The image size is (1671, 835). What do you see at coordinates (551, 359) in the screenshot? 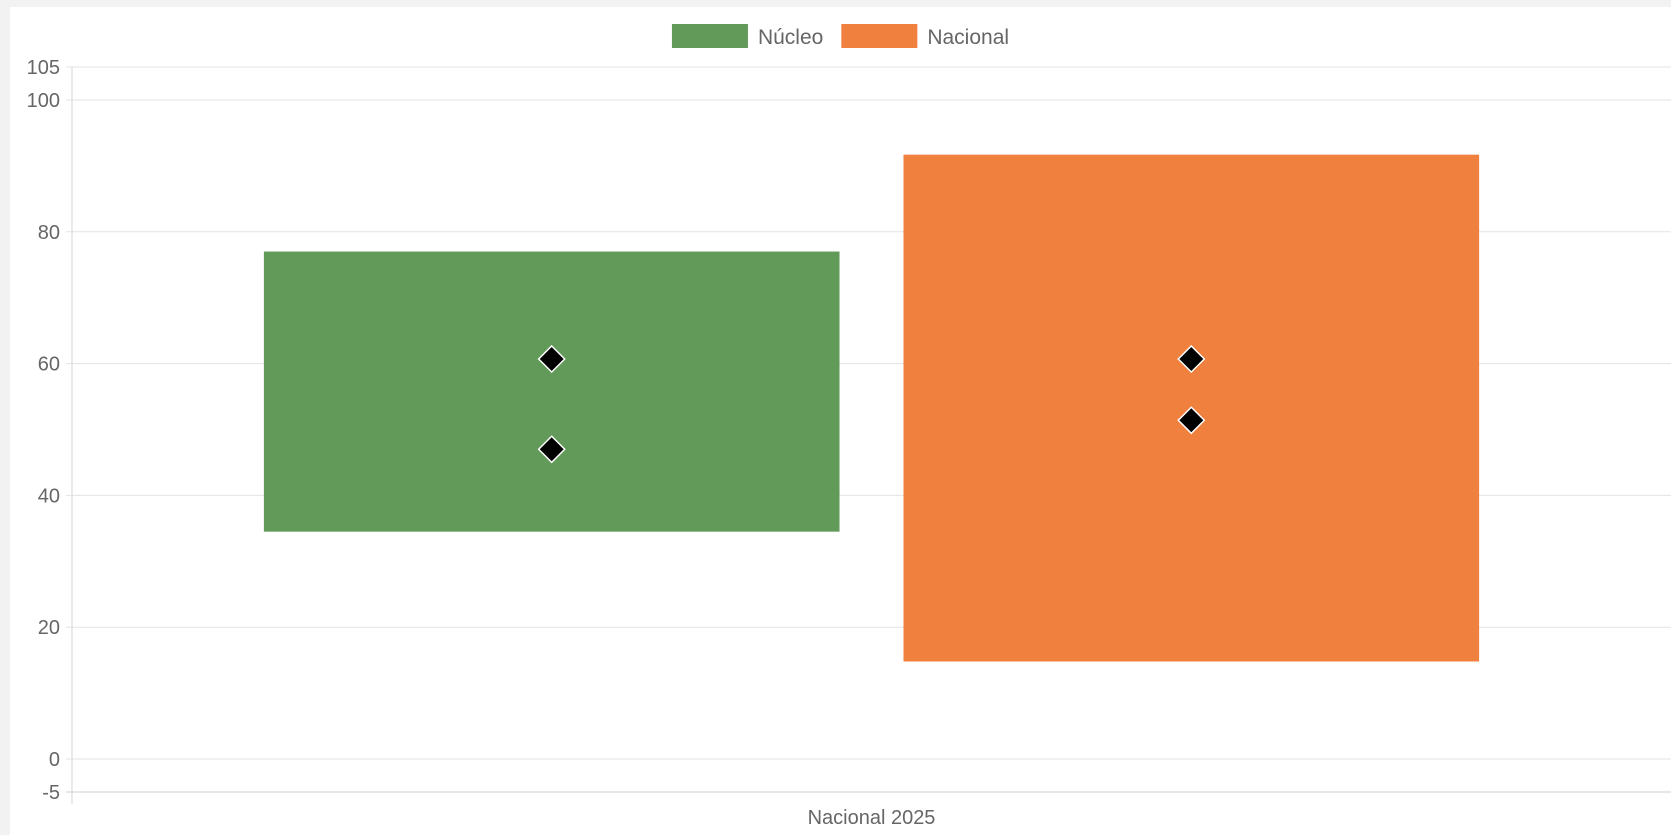
I see `marker-núcleo-0` at bounding box center [551, 359].